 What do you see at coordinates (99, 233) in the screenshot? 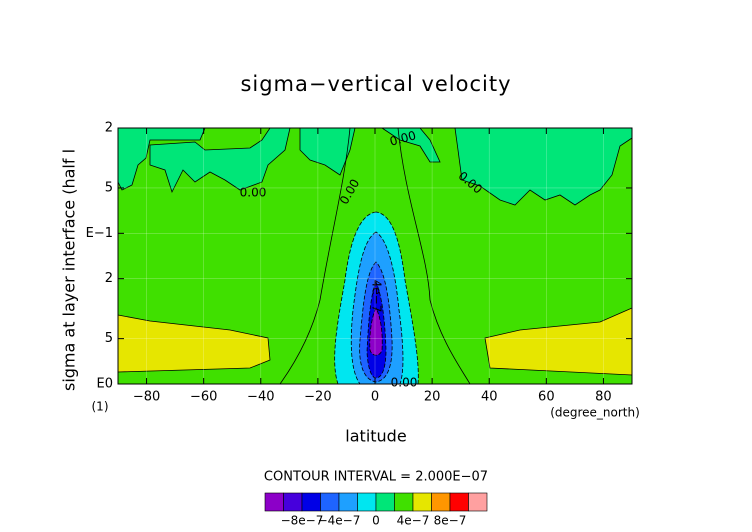
I see `y-tick-label: E−1` at bounding box center [99, 233].